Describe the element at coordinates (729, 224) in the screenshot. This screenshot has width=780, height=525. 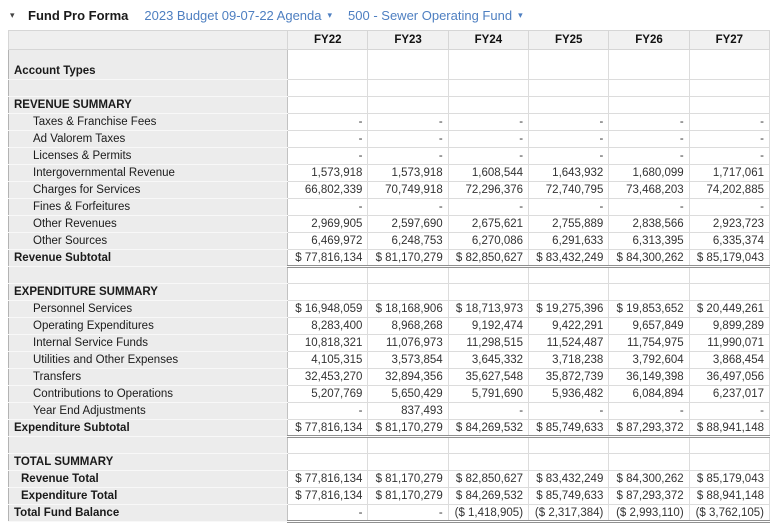
I see `data-cell: 2,923,723` at that location.